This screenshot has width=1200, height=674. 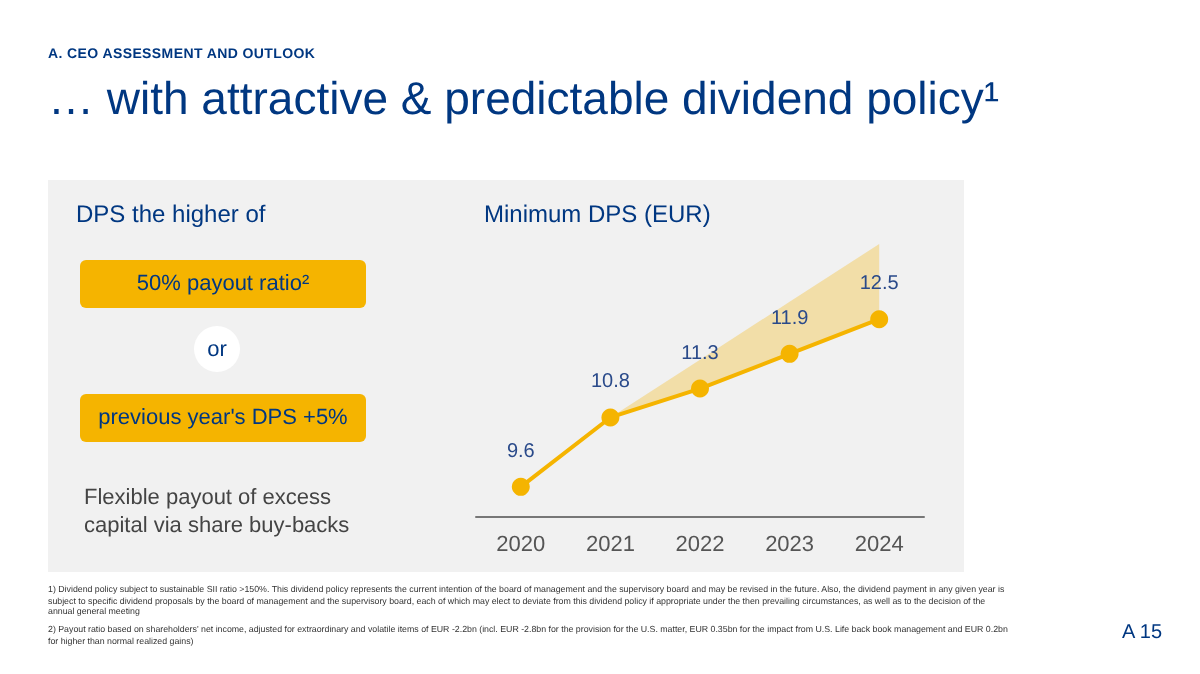 What do you see at coordinates (223, 284) in the screenshot?
I see `text: 50% payout ratio²` at bounding box center [223, 284].